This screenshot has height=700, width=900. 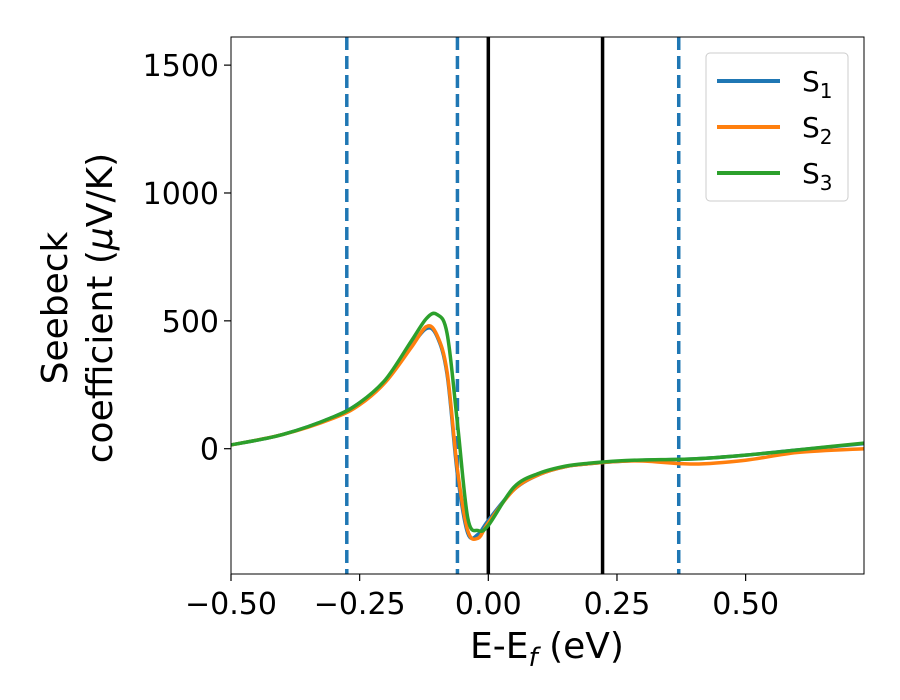 What do you see at coordinates (547, 649) in the screenshot?
I see `x-axis-label: E-Ef (eV)` at bounding box center [547, 649].